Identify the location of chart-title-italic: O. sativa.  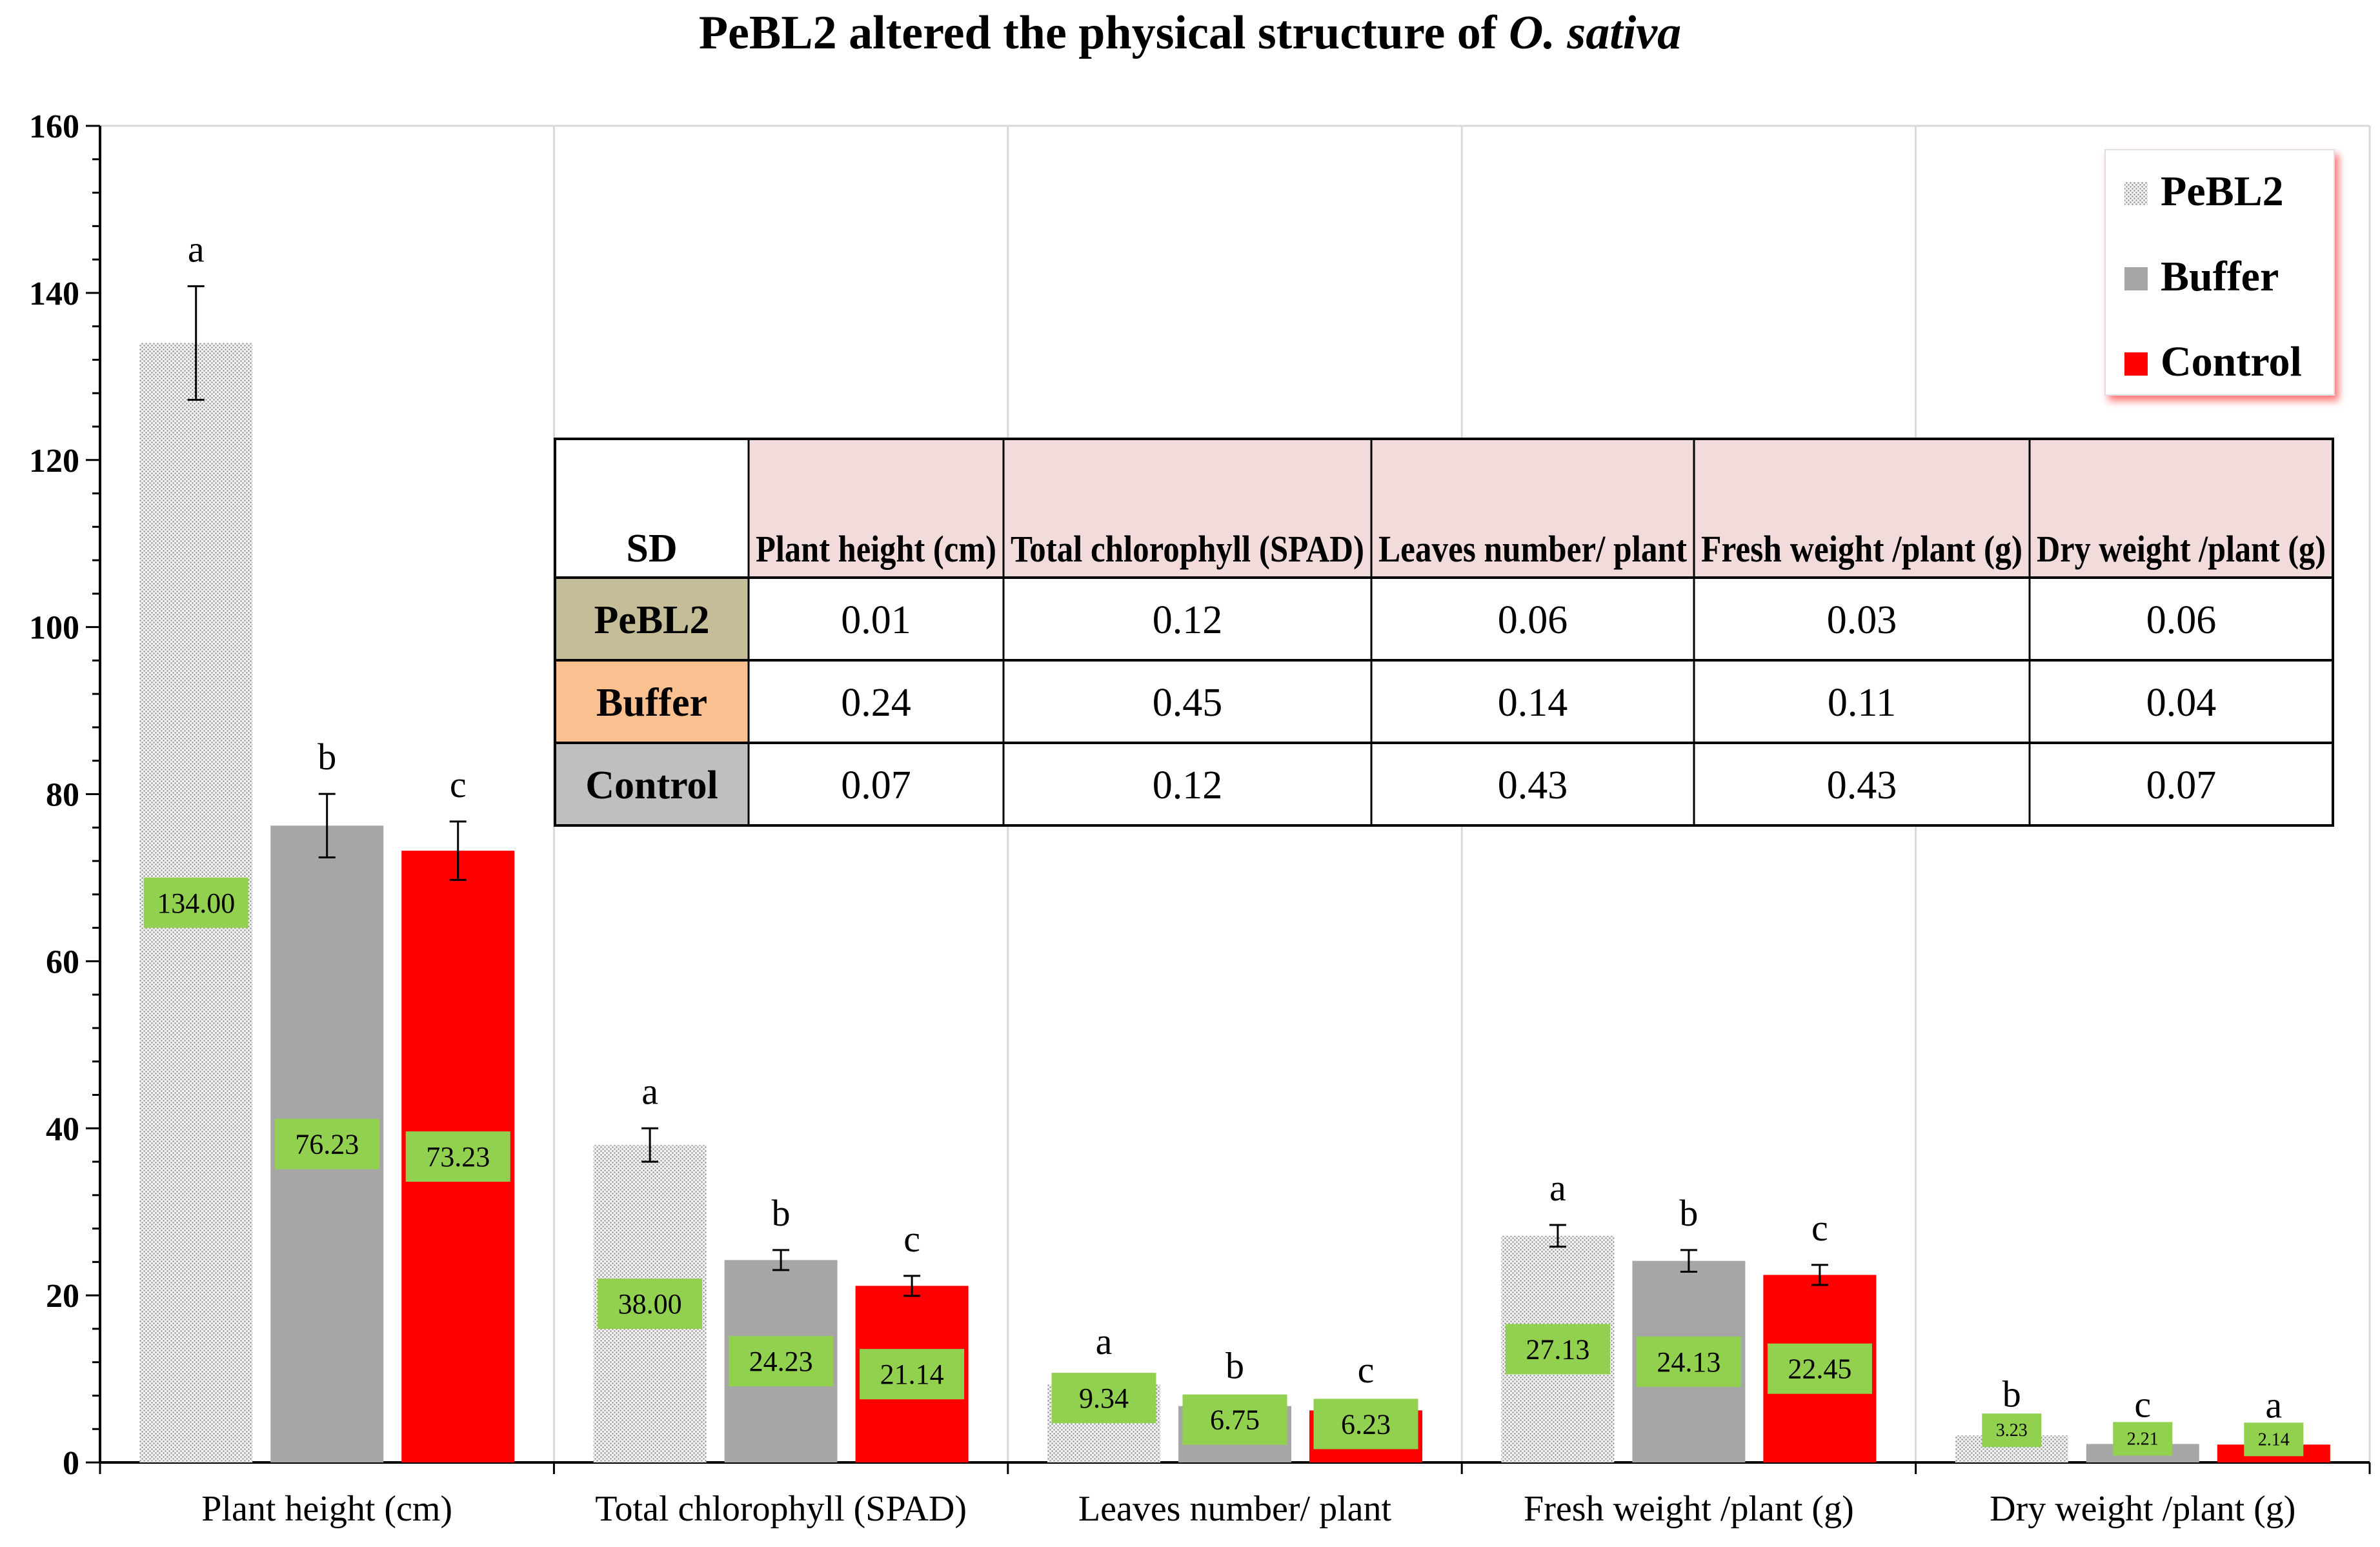
(1595, 33).